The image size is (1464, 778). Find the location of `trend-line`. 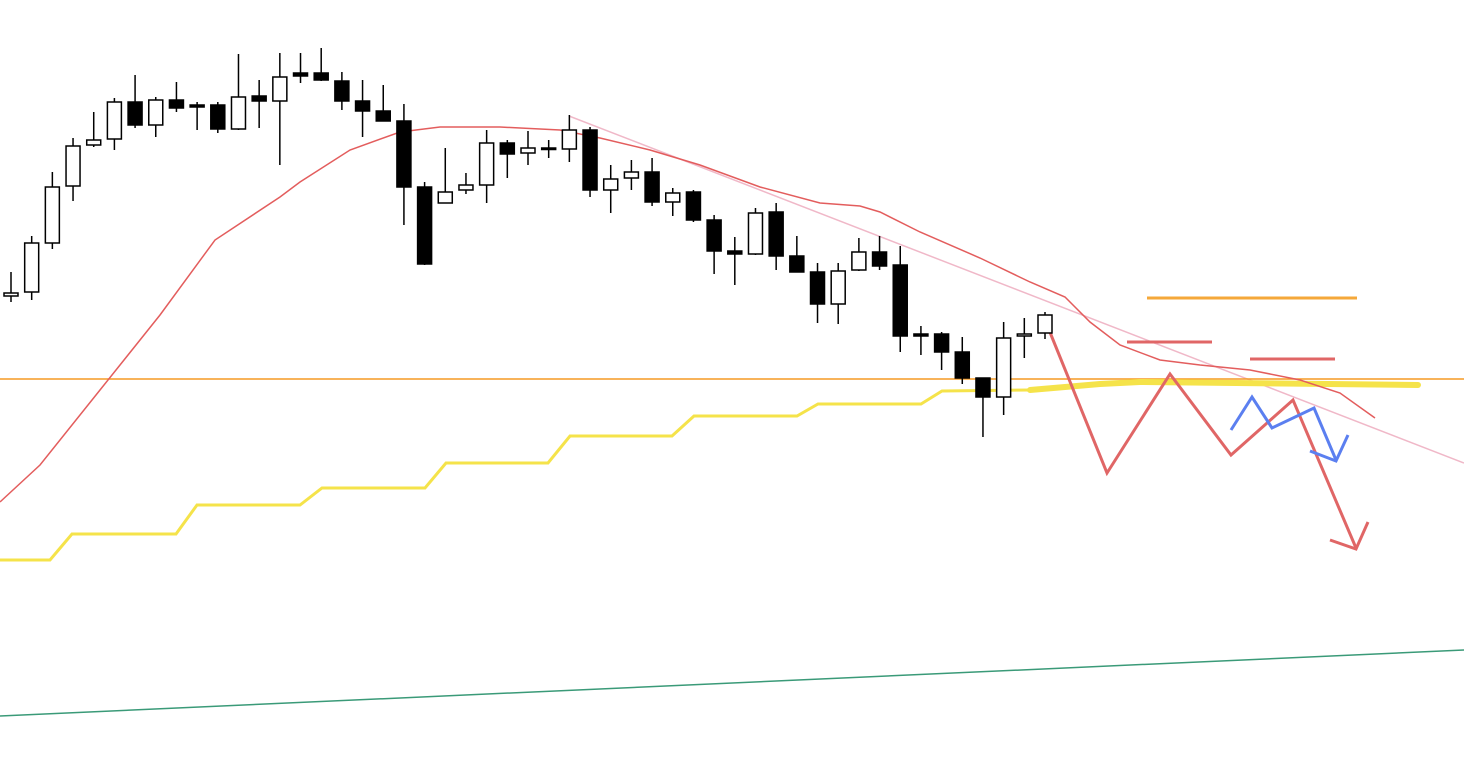

trend-line is located at coordinates (732, 683).